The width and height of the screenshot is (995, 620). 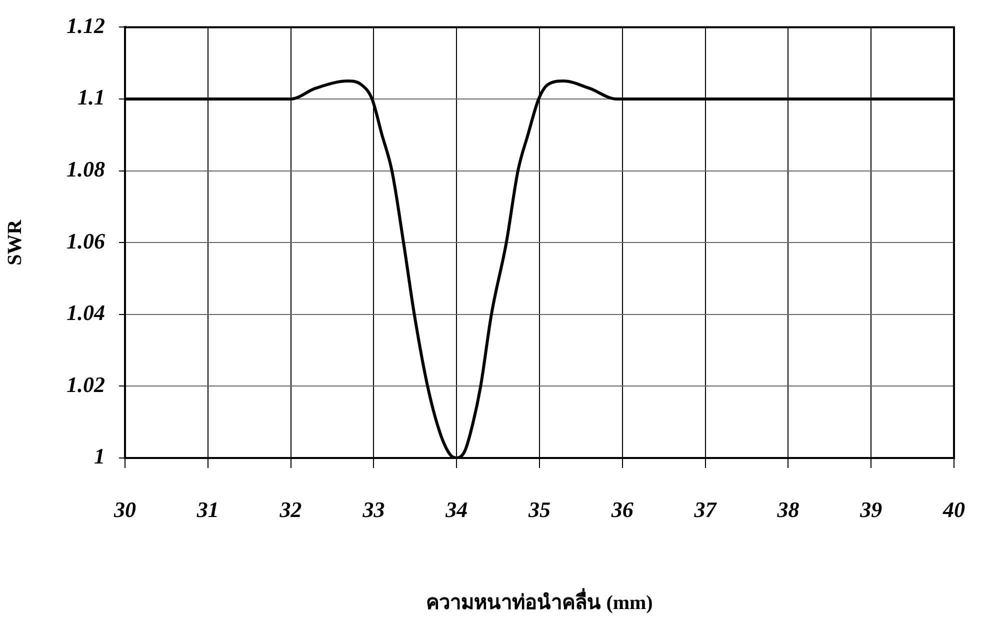 I want to click on x-tick-label: 33, so click(x=373, y=509).